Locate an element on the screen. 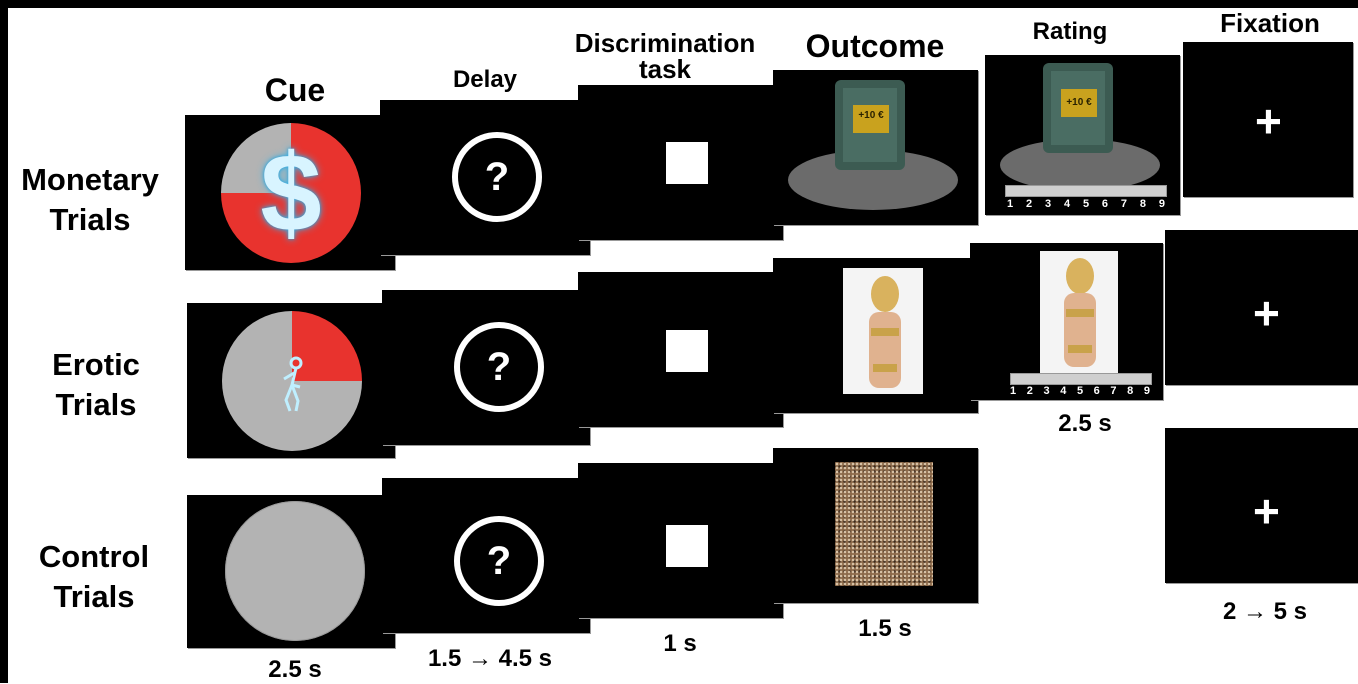 The height and width of the screenshot is (684, 1358). discrimination-panel-control is located at coordinates (680, 540).